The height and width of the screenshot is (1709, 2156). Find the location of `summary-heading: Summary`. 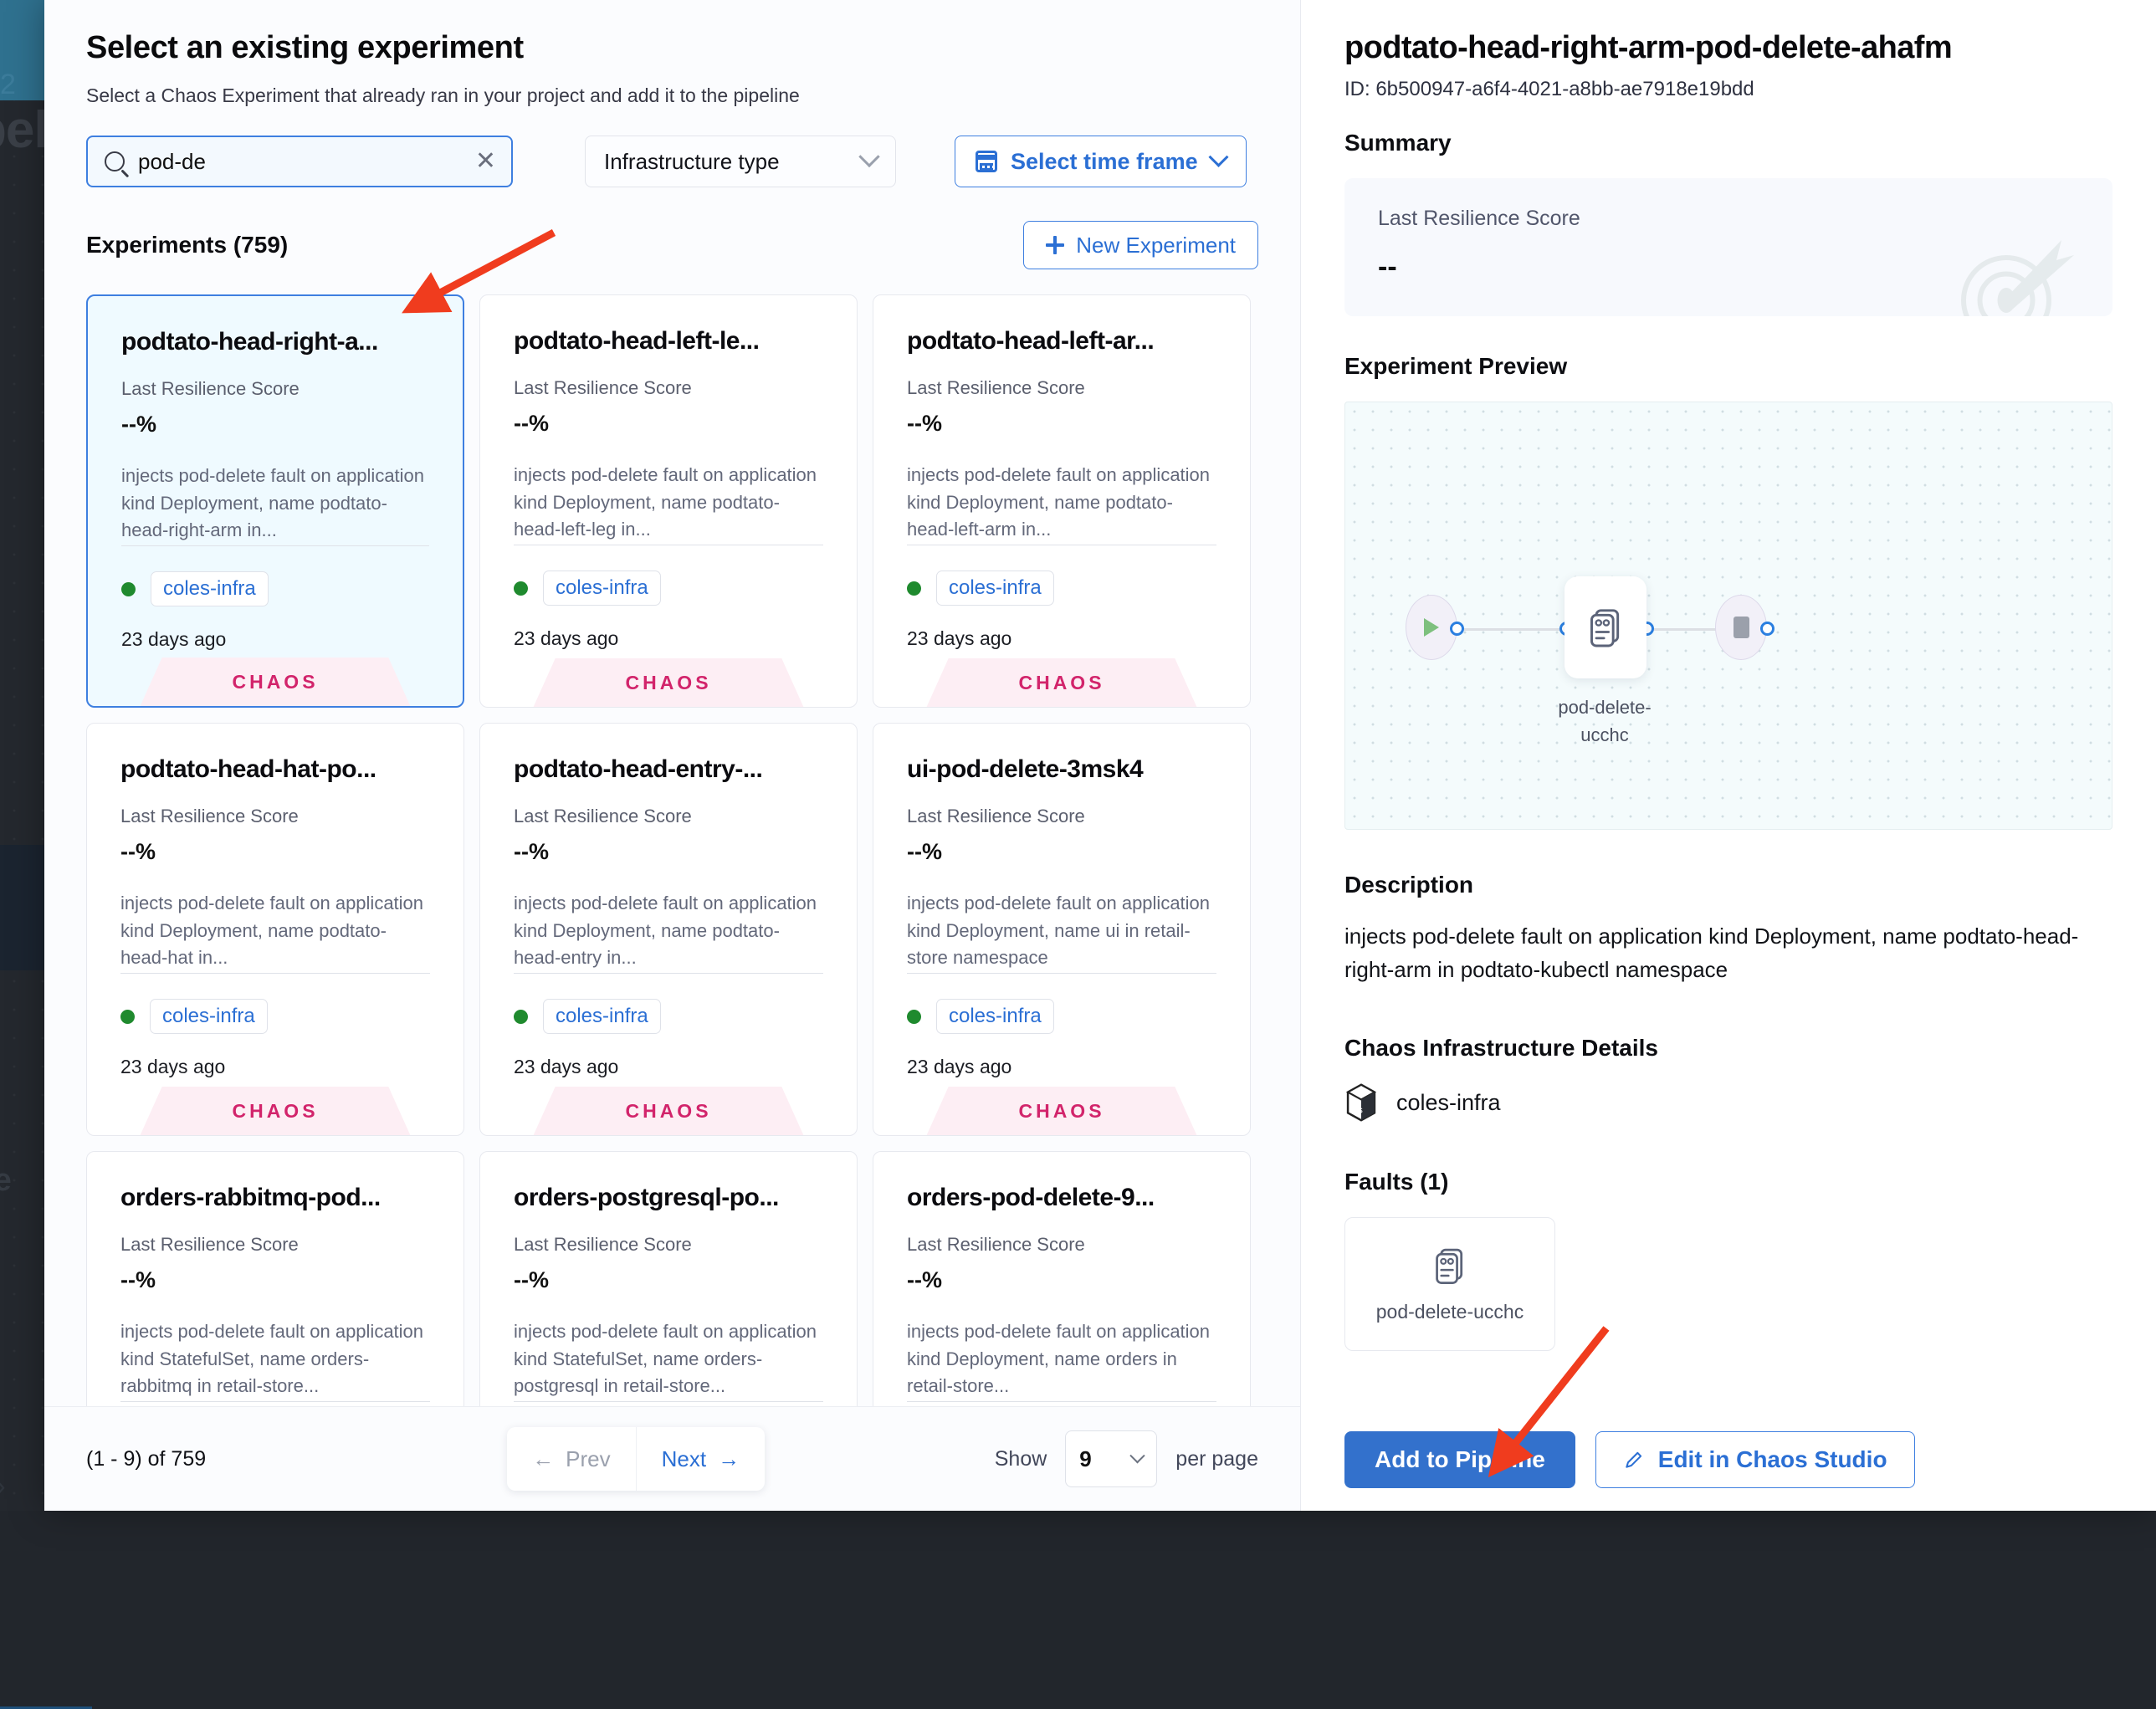

summary-heading: Summary is located at coordinates (1728, 143).